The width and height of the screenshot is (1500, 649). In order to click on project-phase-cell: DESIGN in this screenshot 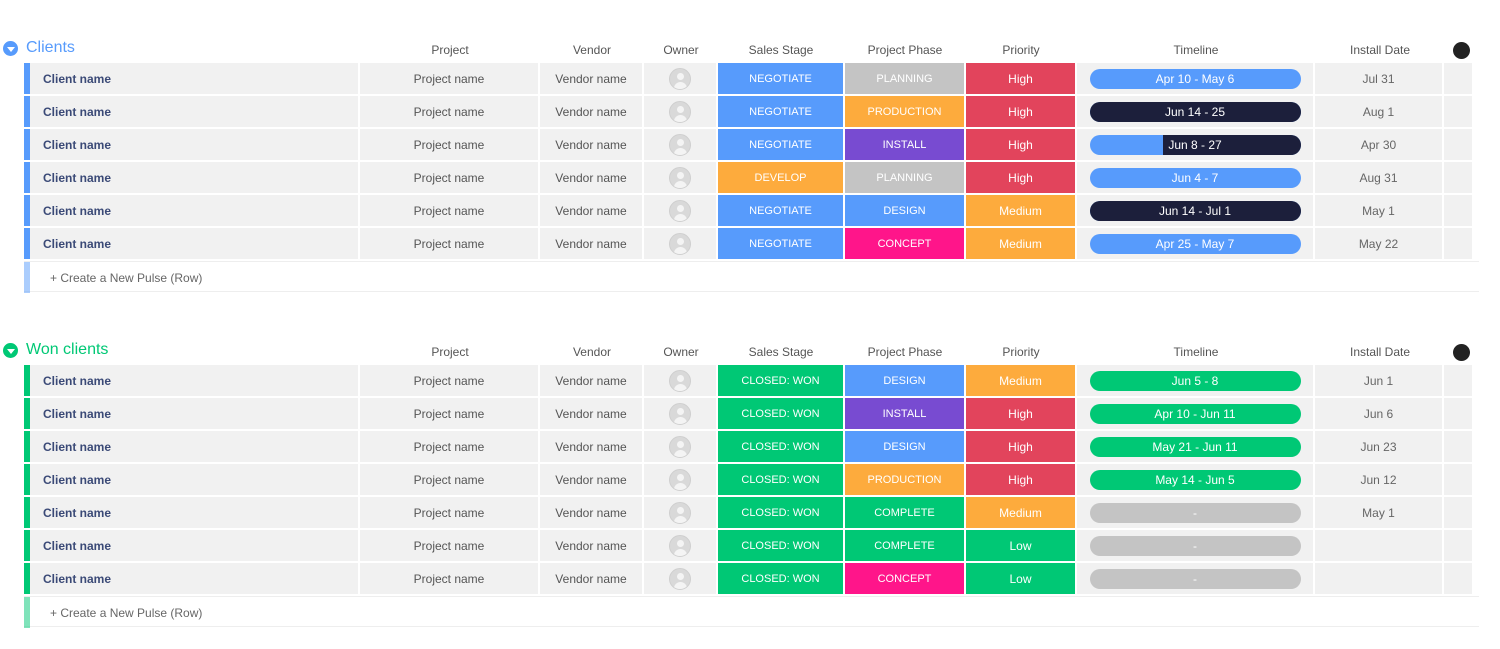, I will do `click(904, 210)`.